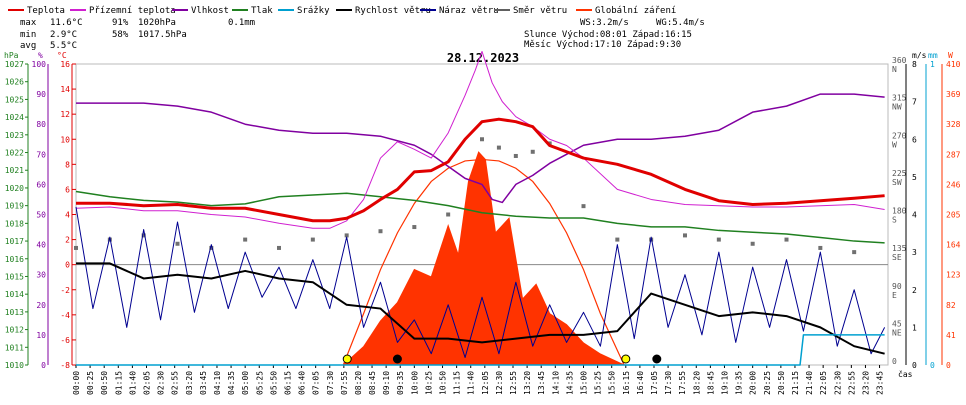 The image size is (966, 405). I want to click on tick-label-temp--2: -2, so click(65, 290).